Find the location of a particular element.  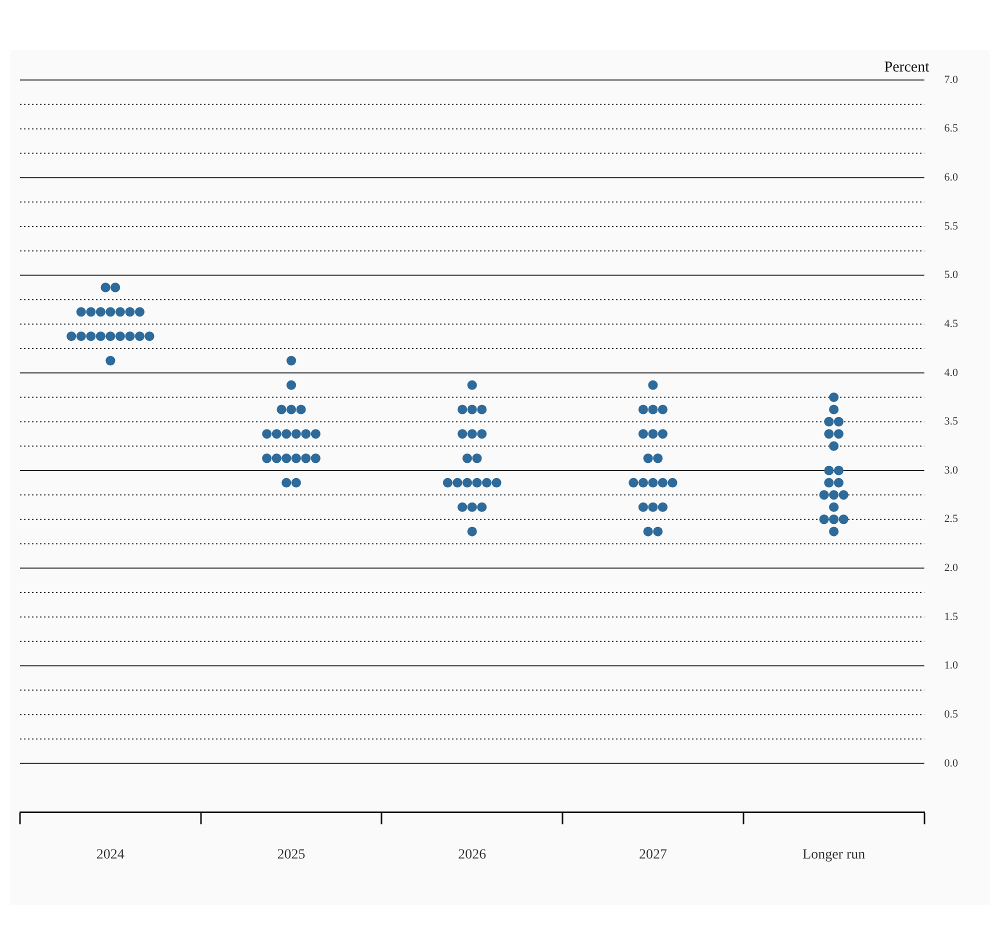

y-tick-label: 1.5 is located at coordinates (951, 616).